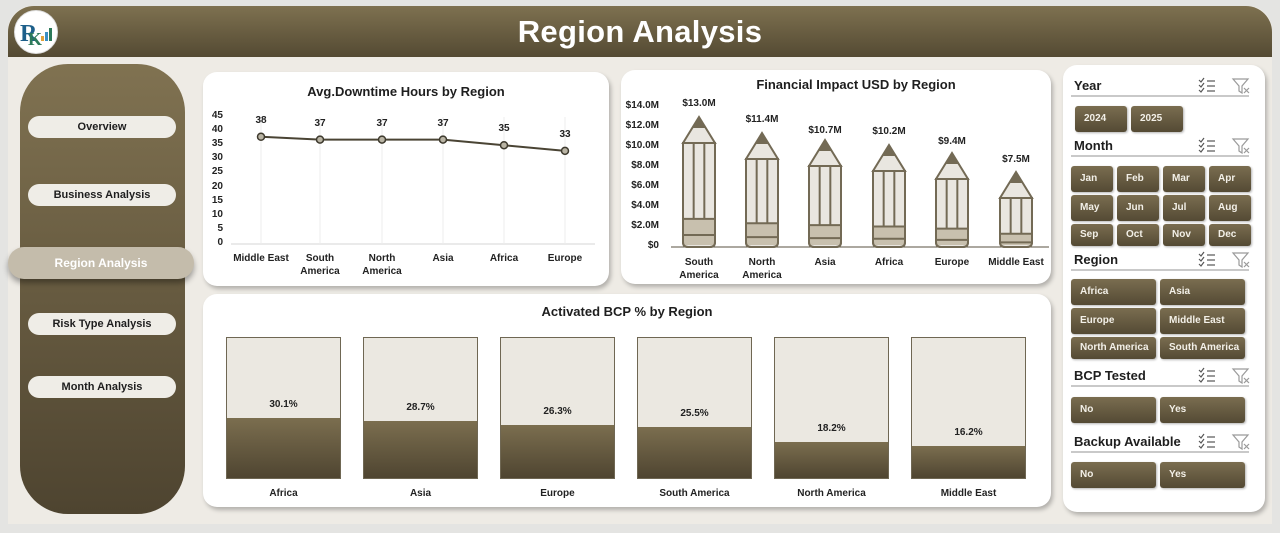  What do you see at coordinates (1113, 348) in the screenshot?
I see `slicer-option-north-america: North America` at bounding box center [1113, 348].